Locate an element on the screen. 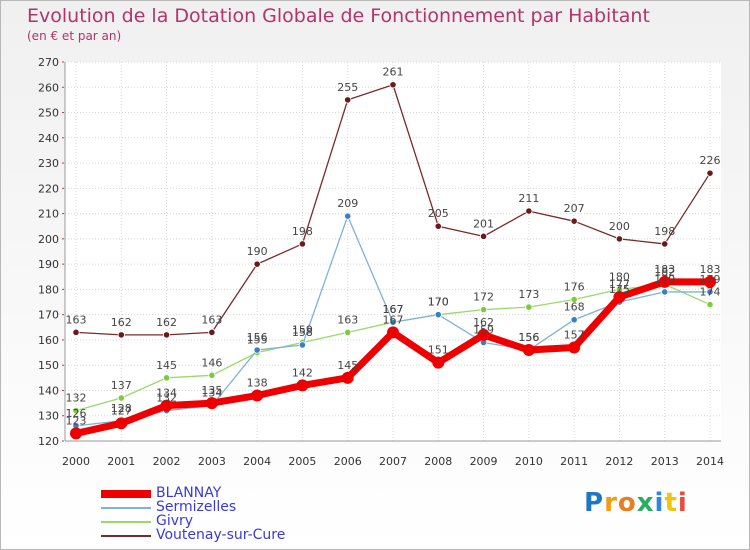 The width and height of the screenshot is (750, 550). data-label: 151 is located at coordinates (438, 350).